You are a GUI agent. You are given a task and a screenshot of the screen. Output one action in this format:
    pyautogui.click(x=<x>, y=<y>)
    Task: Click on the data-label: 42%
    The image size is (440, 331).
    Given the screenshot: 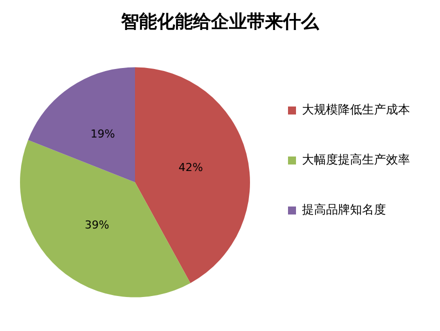 What is the action you would take?
    pyautogui.click(x=190, y=167)
    